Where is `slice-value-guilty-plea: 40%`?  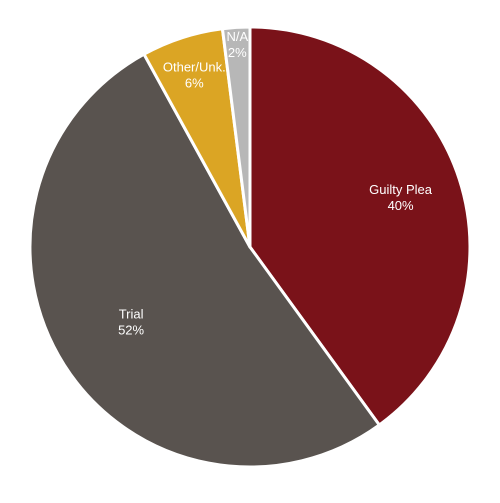
slice-value-guilty-plea: 40% is located at coordinates (401, 205).